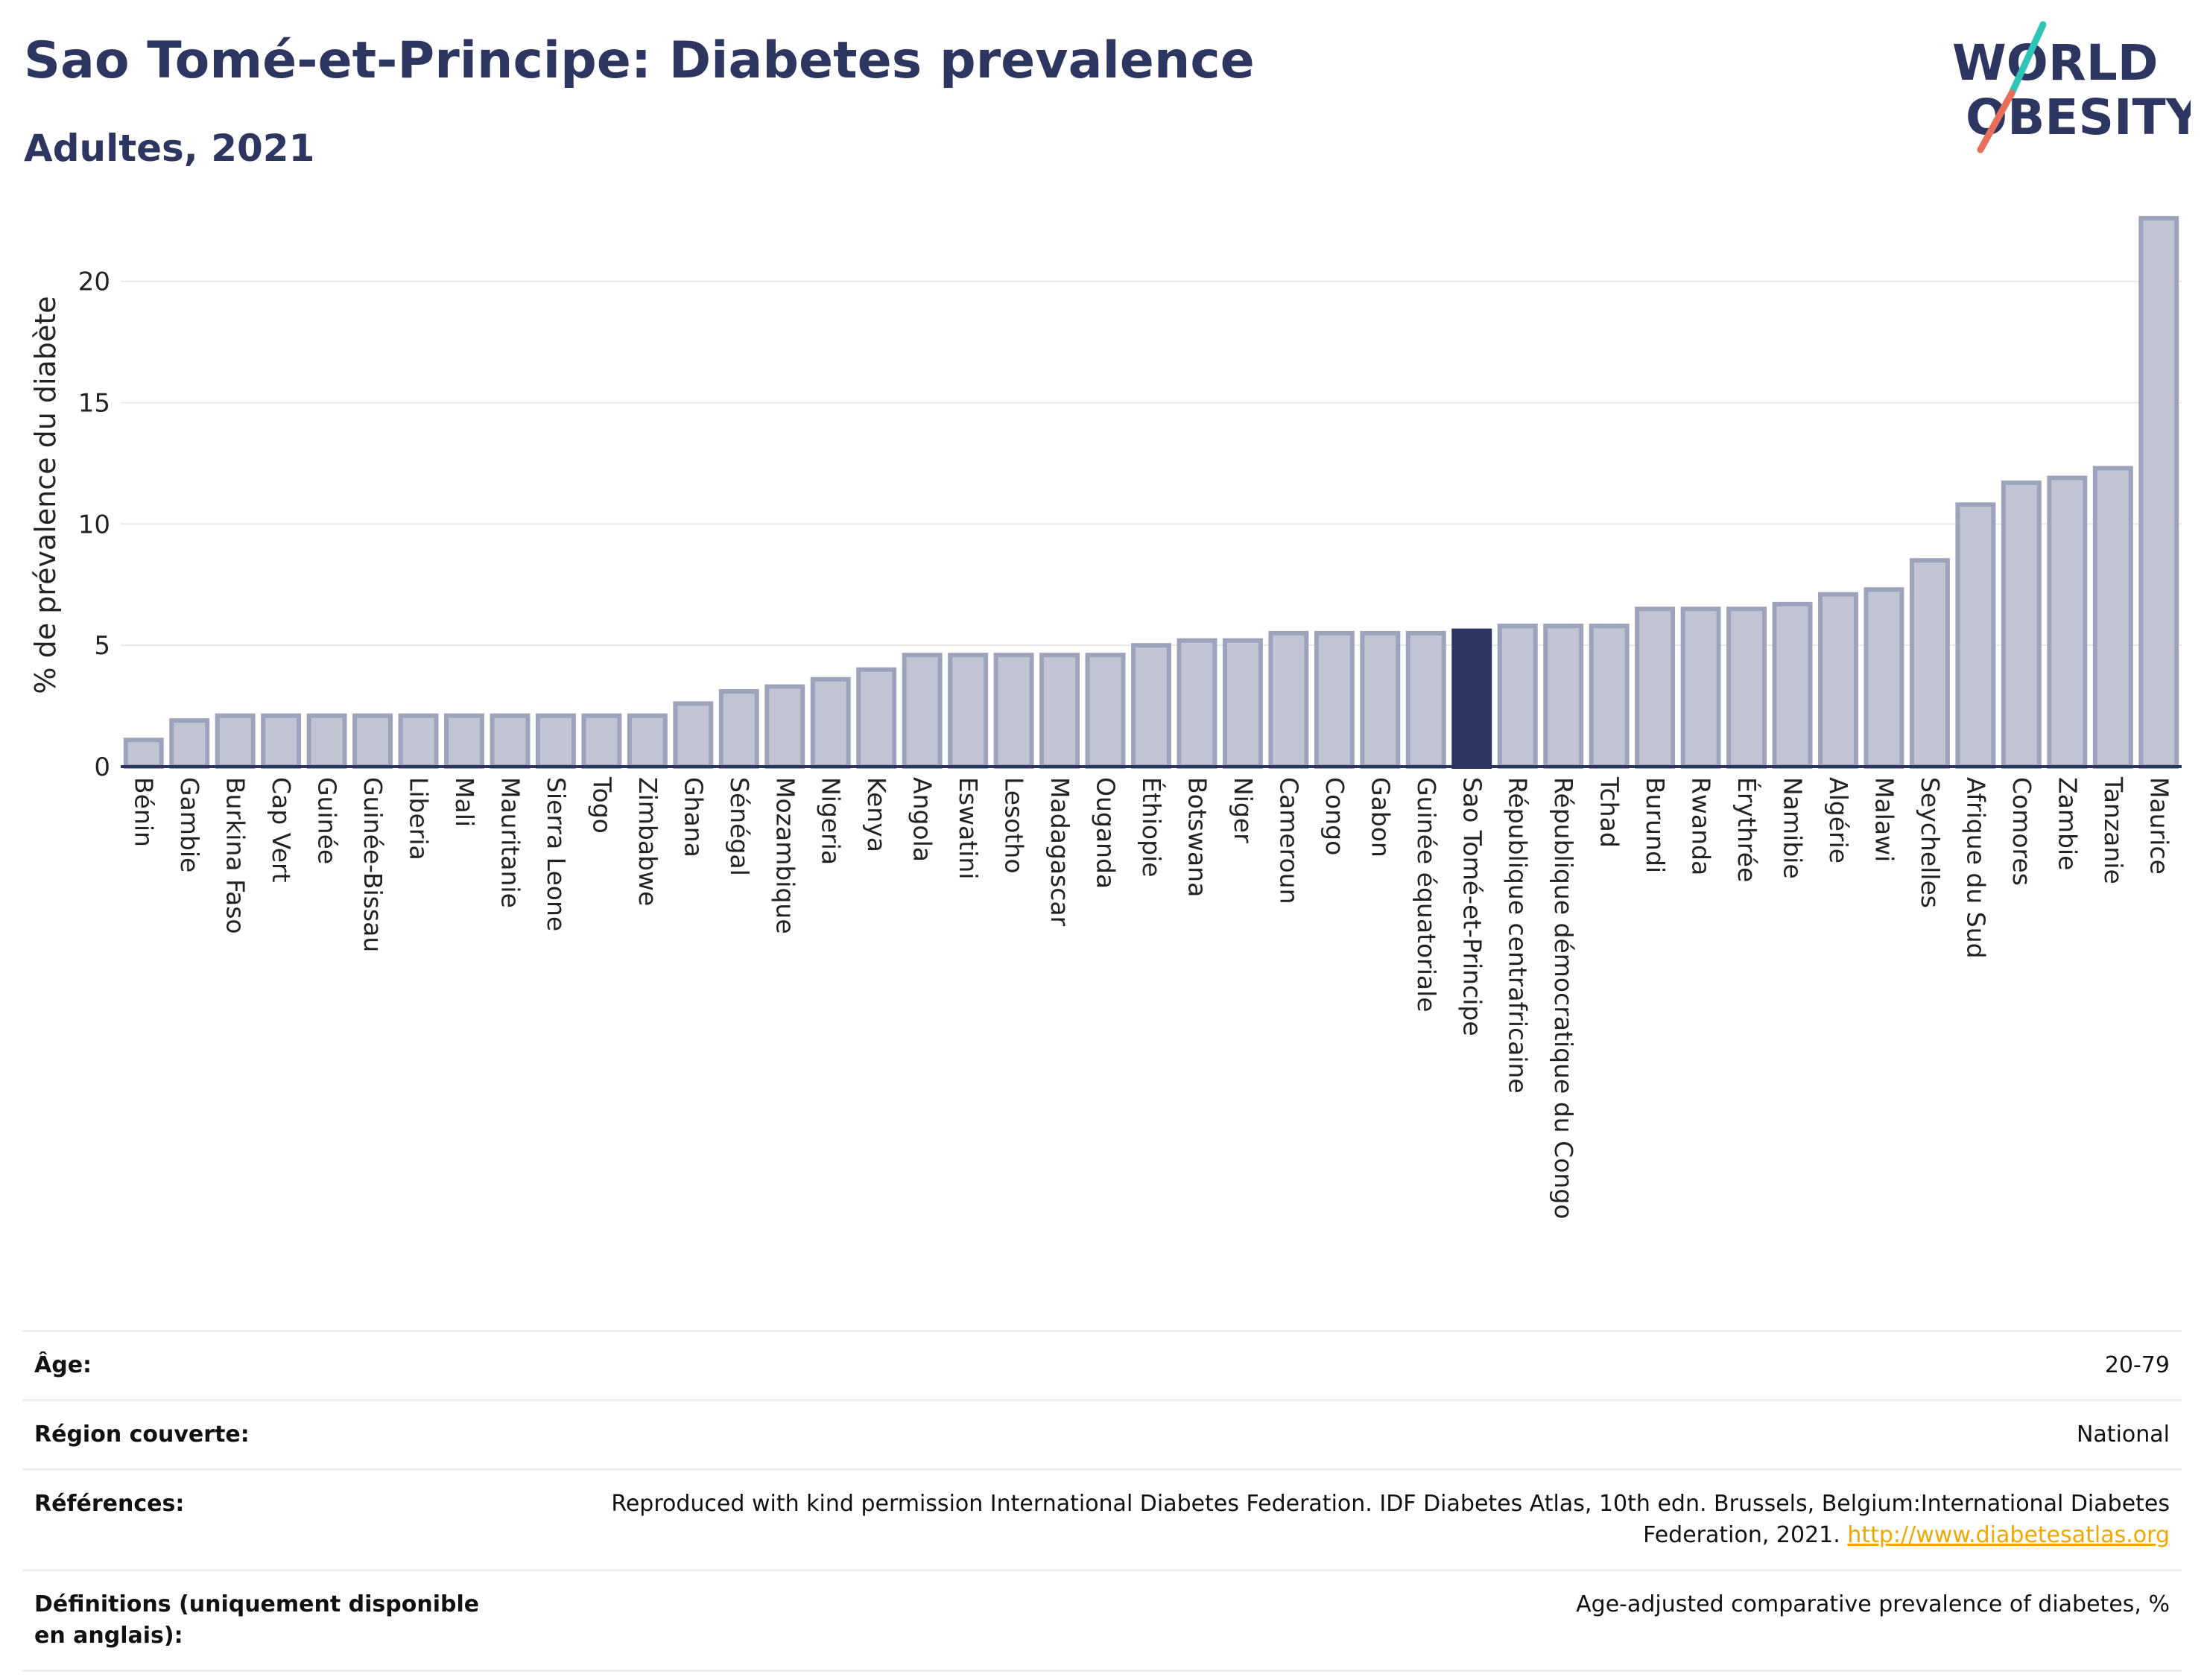 This screenshot has width=2204, height=1680. I want to click on bar-afrique-du-sud, so click(1975, 635).